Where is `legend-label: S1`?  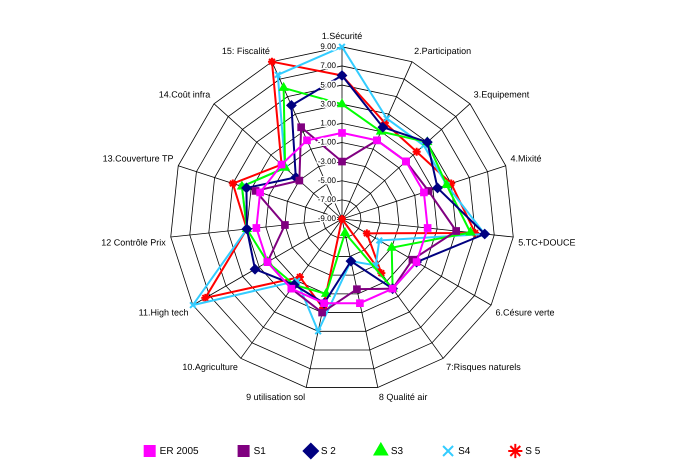 legend-label: S1 is located at coordinates (260, 451).